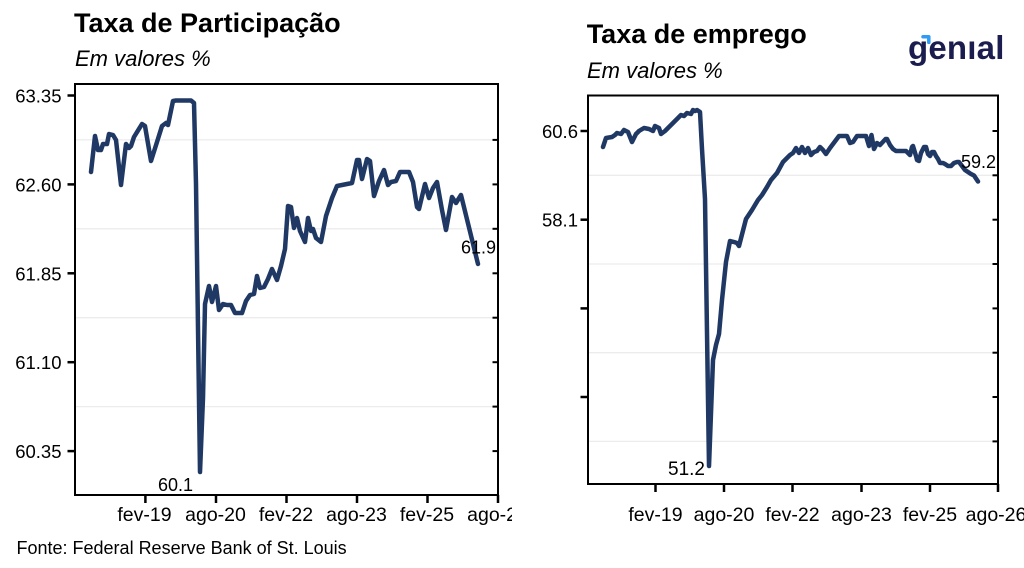 This screenshot has width=1024, height=568. I want to click on svg-text: 61.85, so click(38, 273).